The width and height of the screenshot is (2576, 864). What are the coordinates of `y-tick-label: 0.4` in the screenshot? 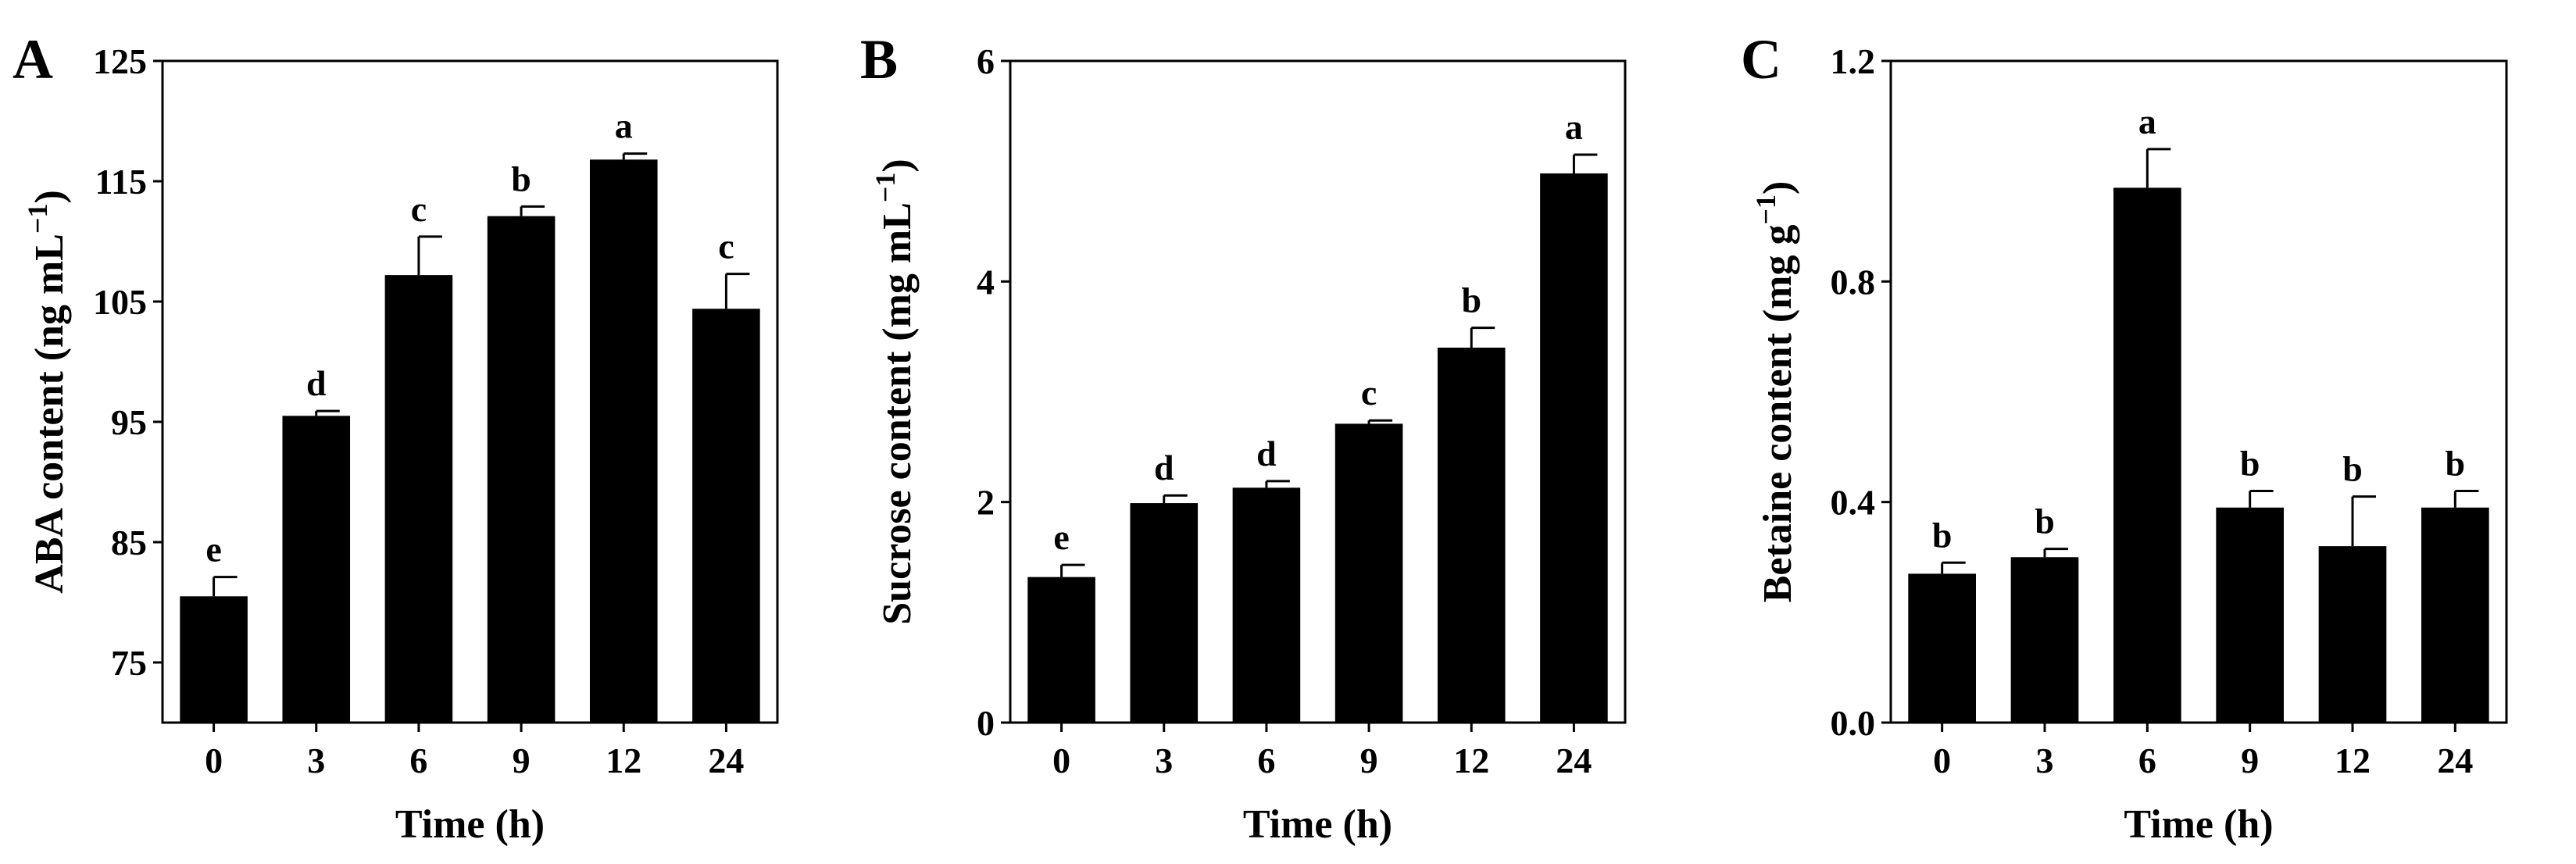 It's located at (1854, 503).